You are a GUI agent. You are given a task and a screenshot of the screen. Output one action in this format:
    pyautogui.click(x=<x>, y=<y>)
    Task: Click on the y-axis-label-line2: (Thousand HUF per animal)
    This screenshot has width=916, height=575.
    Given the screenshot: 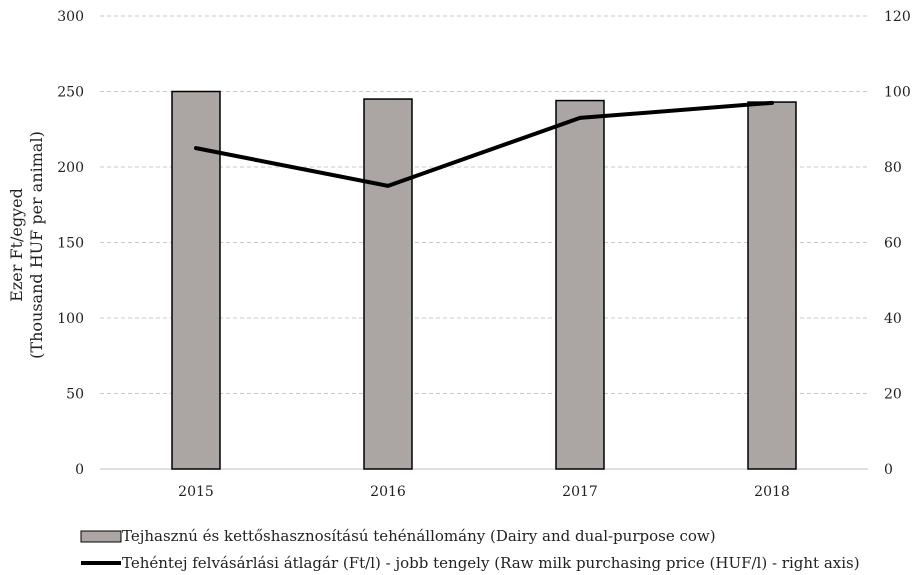 What is the action you would take?
    pyautogui.click(x=36, y=245)
    